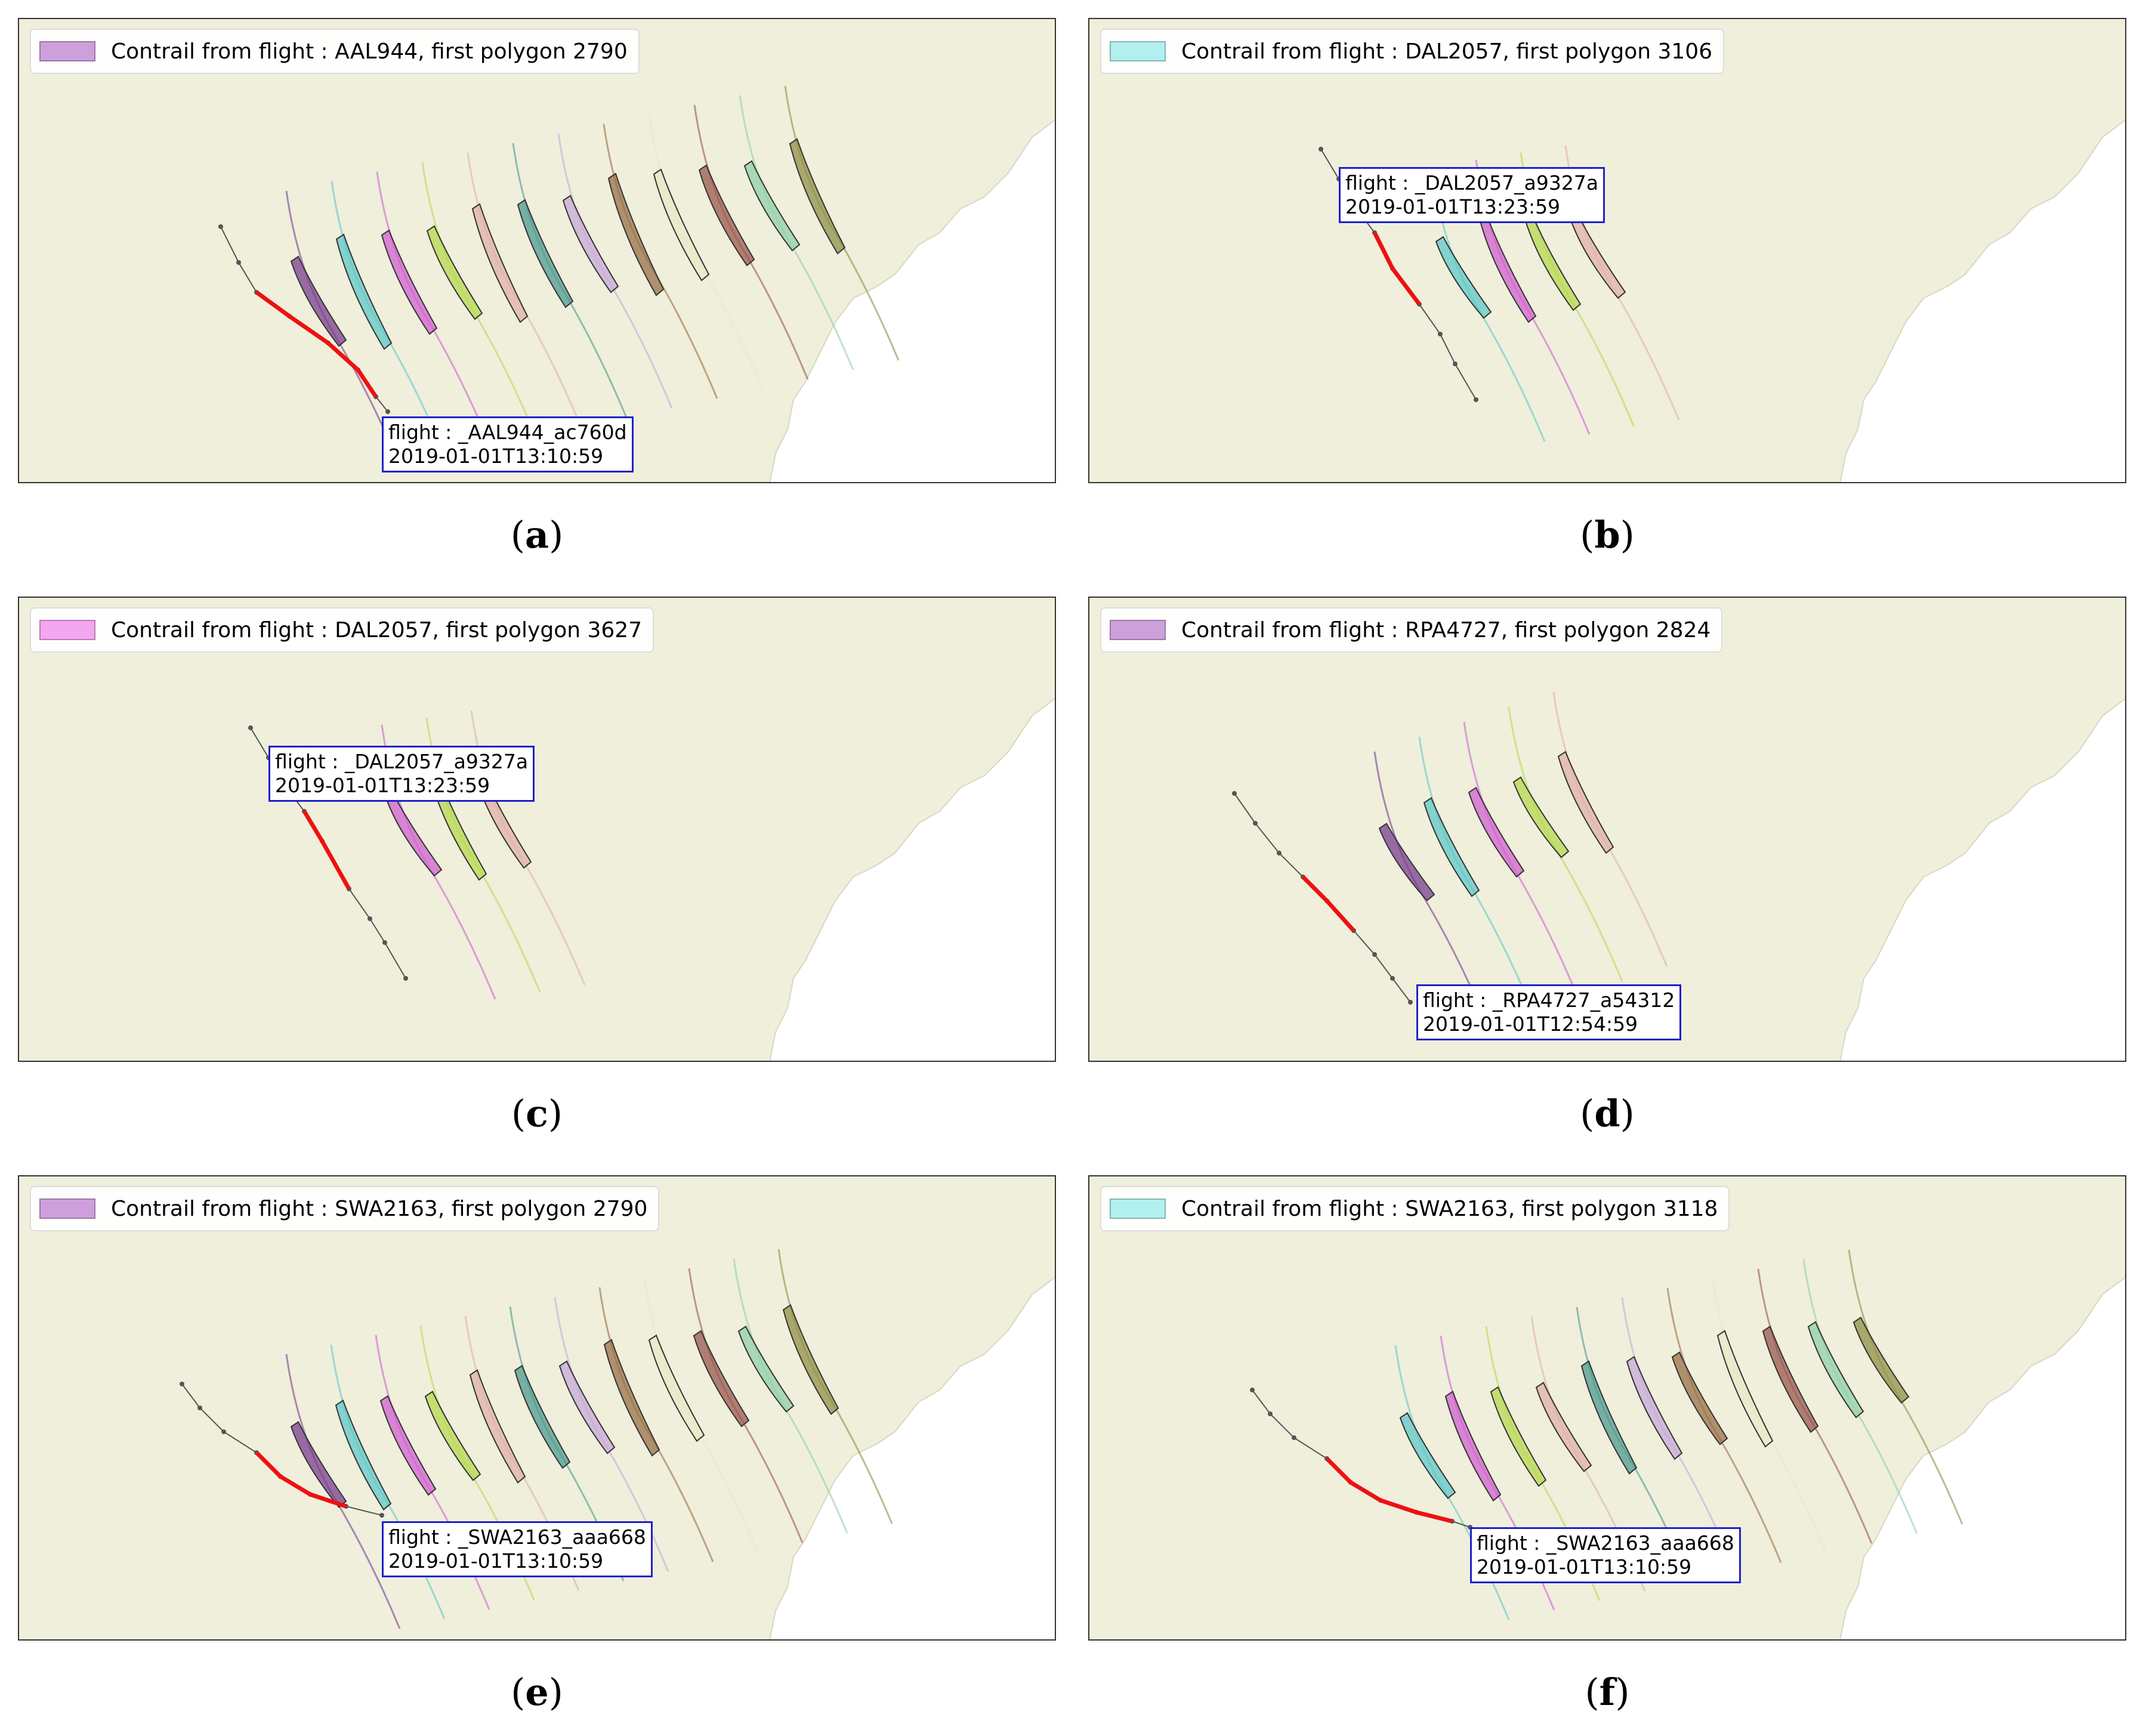 The image size is (2146, 1736). Describe the element at coordinates (517, 1537) in the screenshot. I see `flight-id: flight : _SWA2163_aaa668` at that location.